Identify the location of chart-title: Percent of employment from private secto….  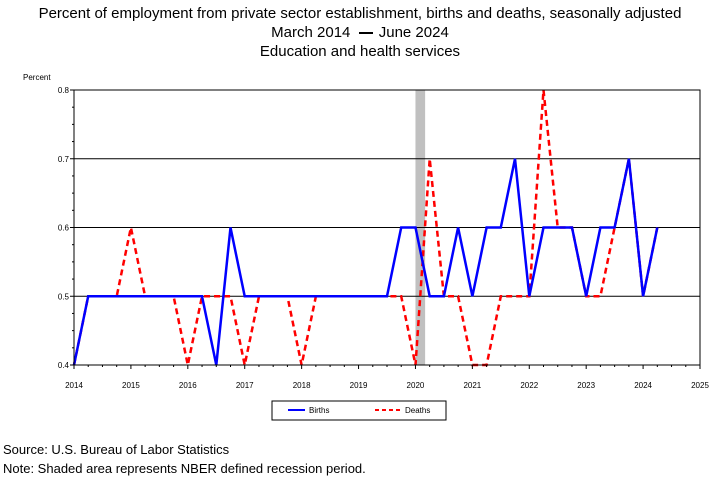
(360, 13).